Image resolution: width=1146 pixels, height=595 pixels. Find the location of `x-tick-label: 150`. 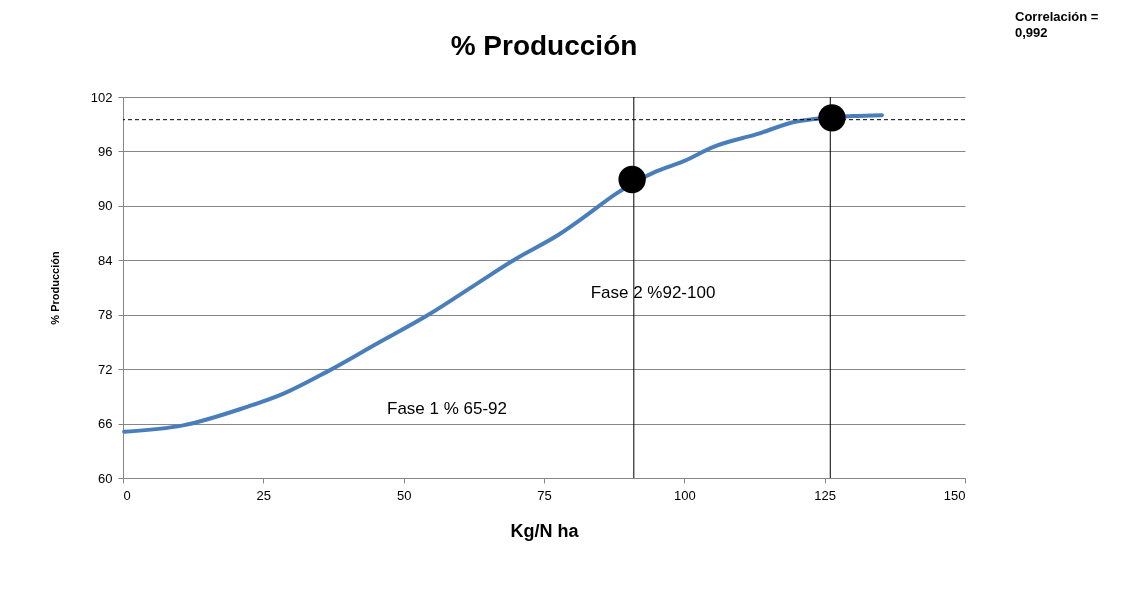

x-tick-label: 150 is located at coordinates (954, 495).